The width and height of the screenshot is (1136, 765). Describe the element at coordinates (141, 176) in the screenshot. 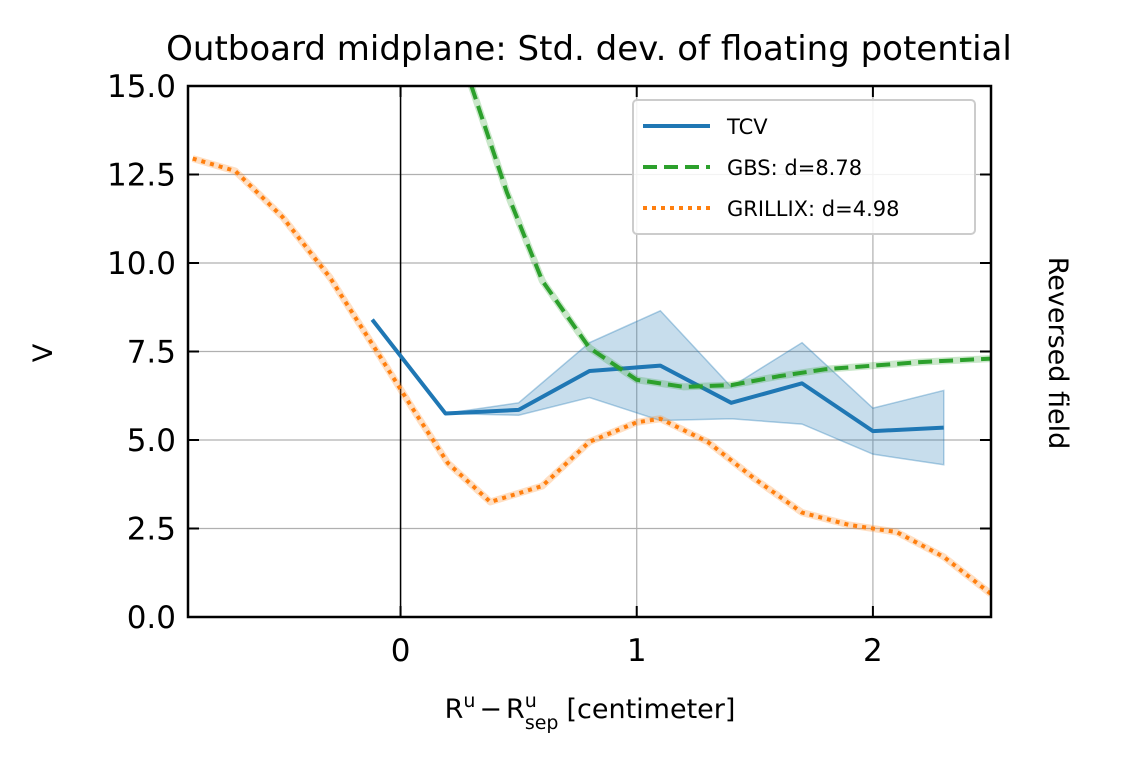

I see `y-tick-label: 12.5` at that location.